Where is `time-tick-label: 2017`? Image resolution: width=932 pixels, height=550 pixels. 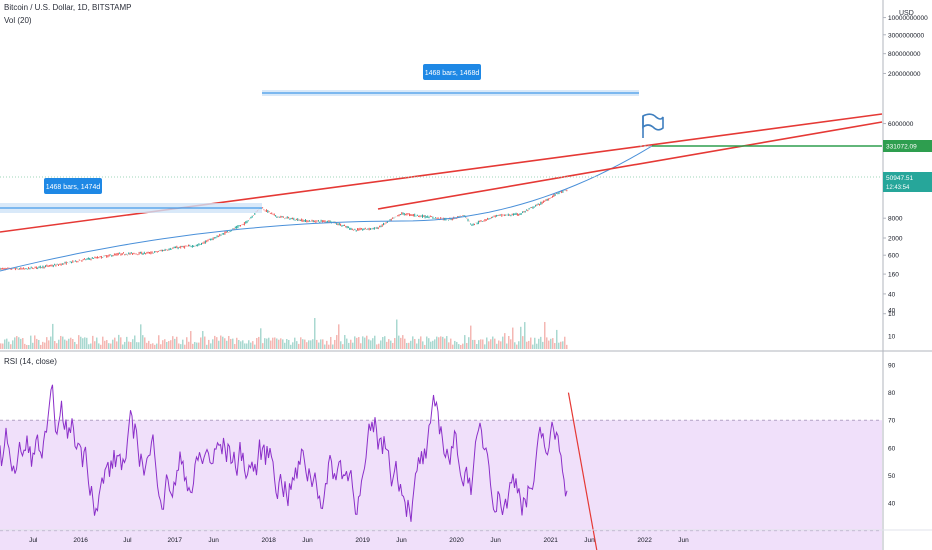 time-tick-label: 2017 is located at coordinates (175, 540).